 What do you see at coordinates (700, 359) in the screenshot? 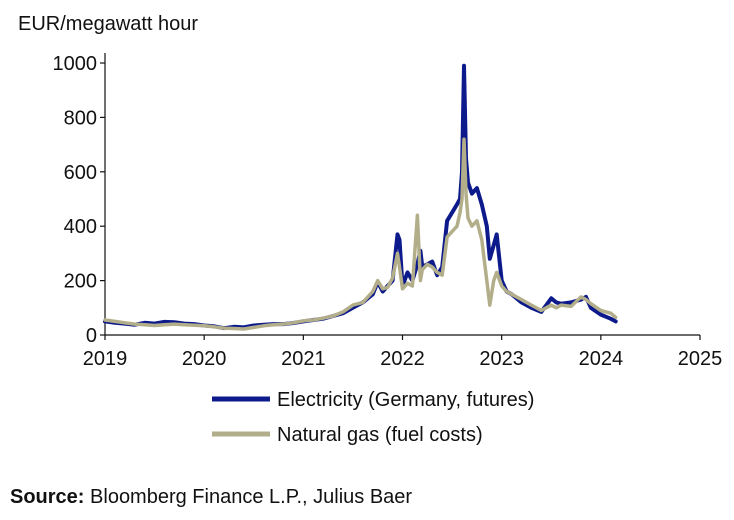
I see `x-tick-label: 2025` at bounding box center [700, 359].